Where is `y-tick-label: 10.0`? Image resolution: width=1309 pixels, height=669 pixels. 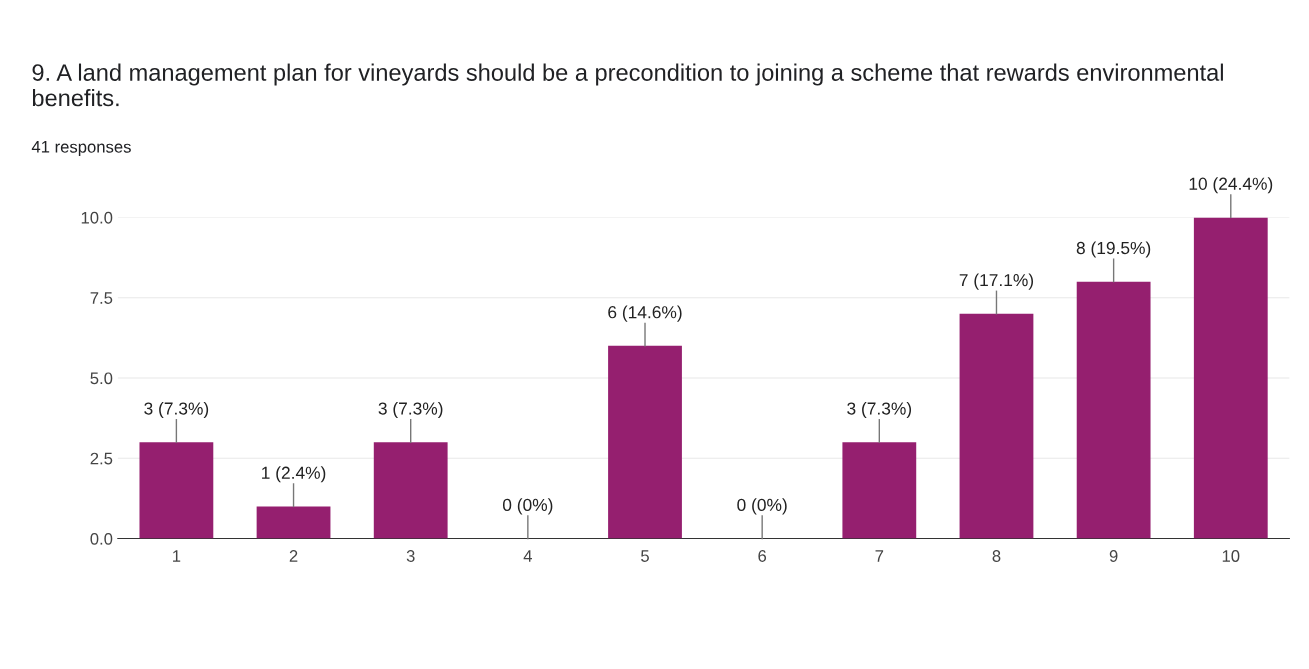
y-tick-label: 10.0 is located at coordinates (97, 217).